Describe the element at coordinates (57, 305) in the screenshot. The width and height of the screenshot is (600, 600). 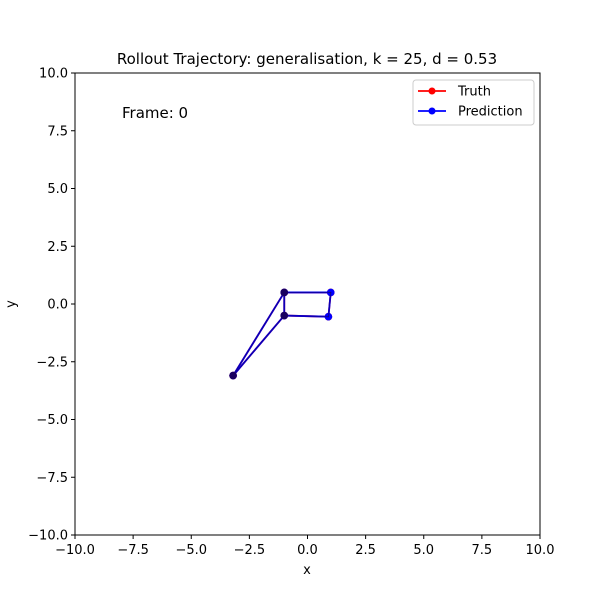
I see `y-tick-label: 0.0` at that location.